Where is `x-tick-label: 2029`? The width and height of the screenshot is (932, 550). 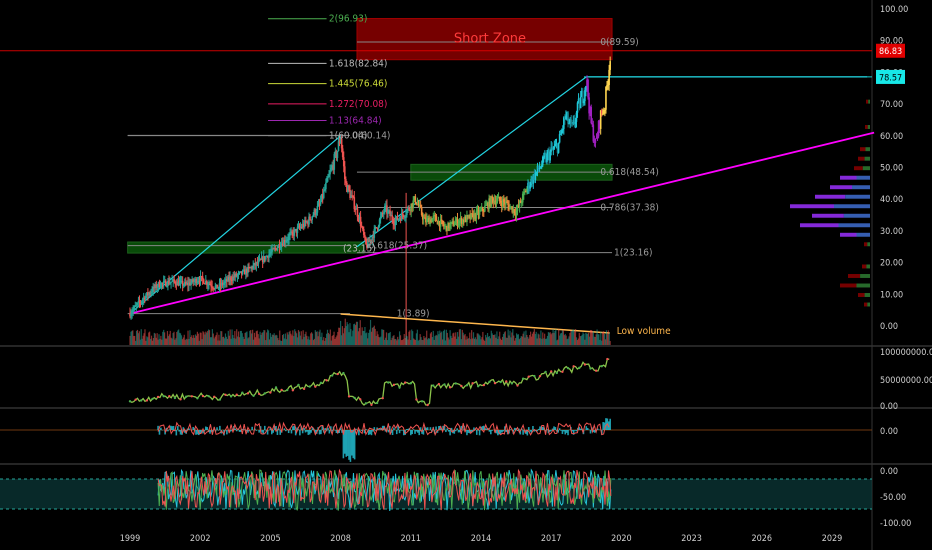 x-tick-label: 2029 is located at coordinates (832, 539).